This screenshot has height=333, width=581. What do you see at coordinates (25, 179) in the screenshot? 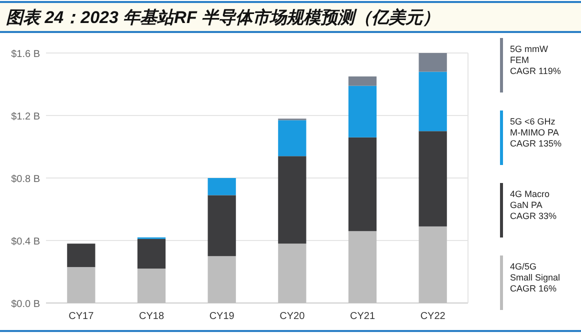
I see `y-tick-label: $0.8 B` at bounding box center [25, 179].